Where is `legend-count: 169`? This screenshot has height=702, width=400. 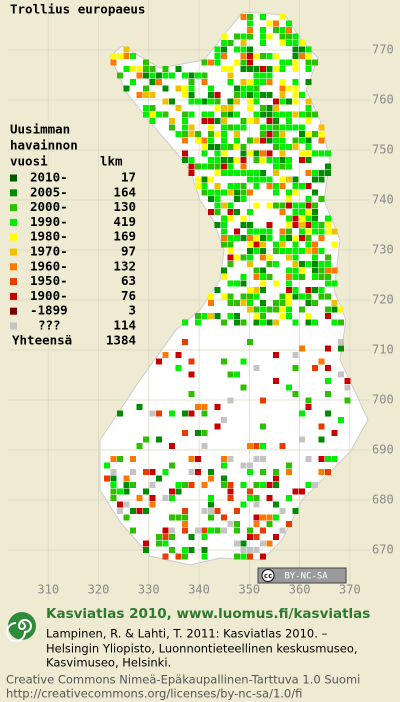 legend-count: 169 is located at coordinates (124, 236).